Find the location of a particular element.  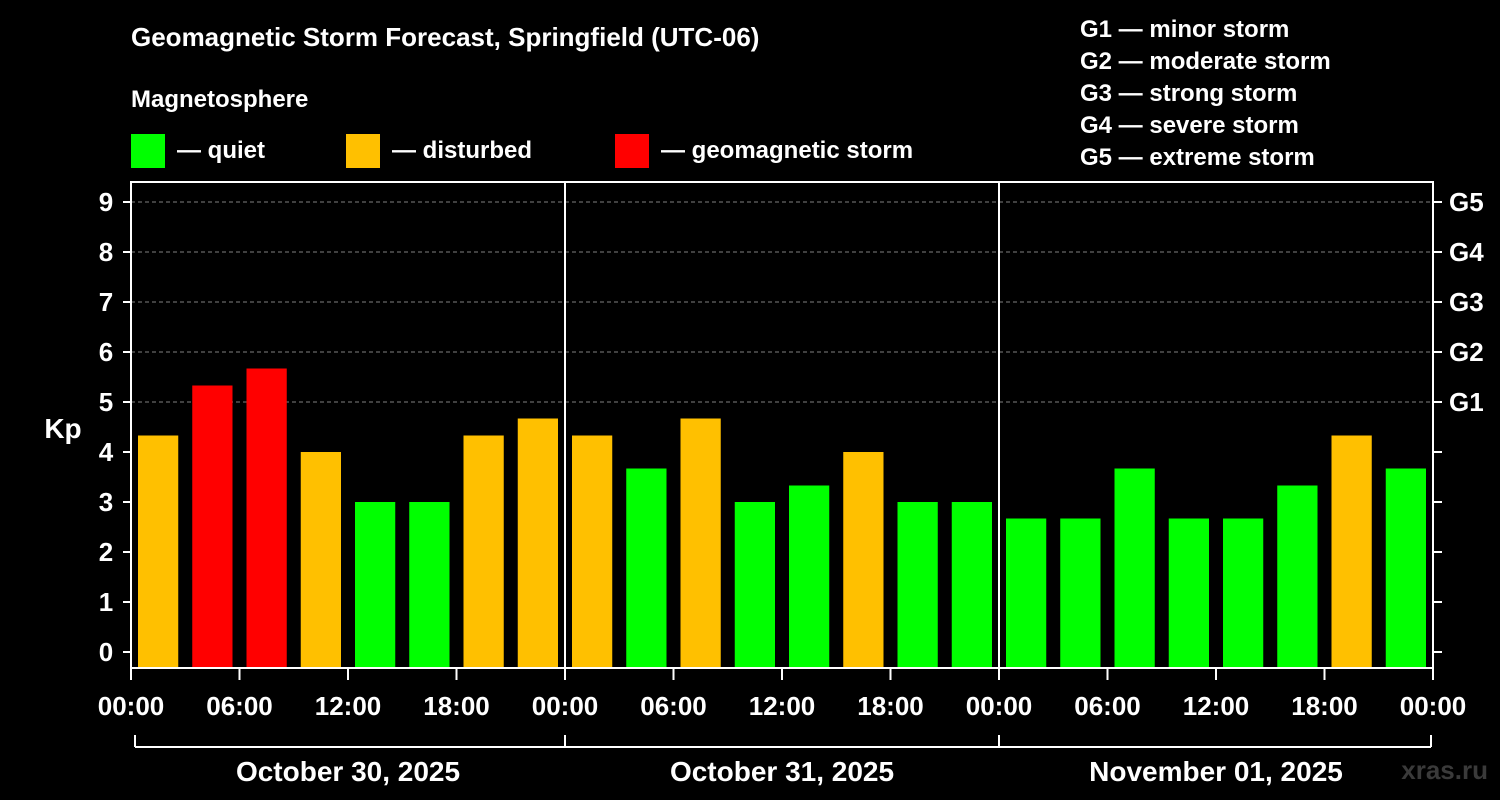

storm-level-g3: G3 — strong storm is located at coordinates (1189, 93).